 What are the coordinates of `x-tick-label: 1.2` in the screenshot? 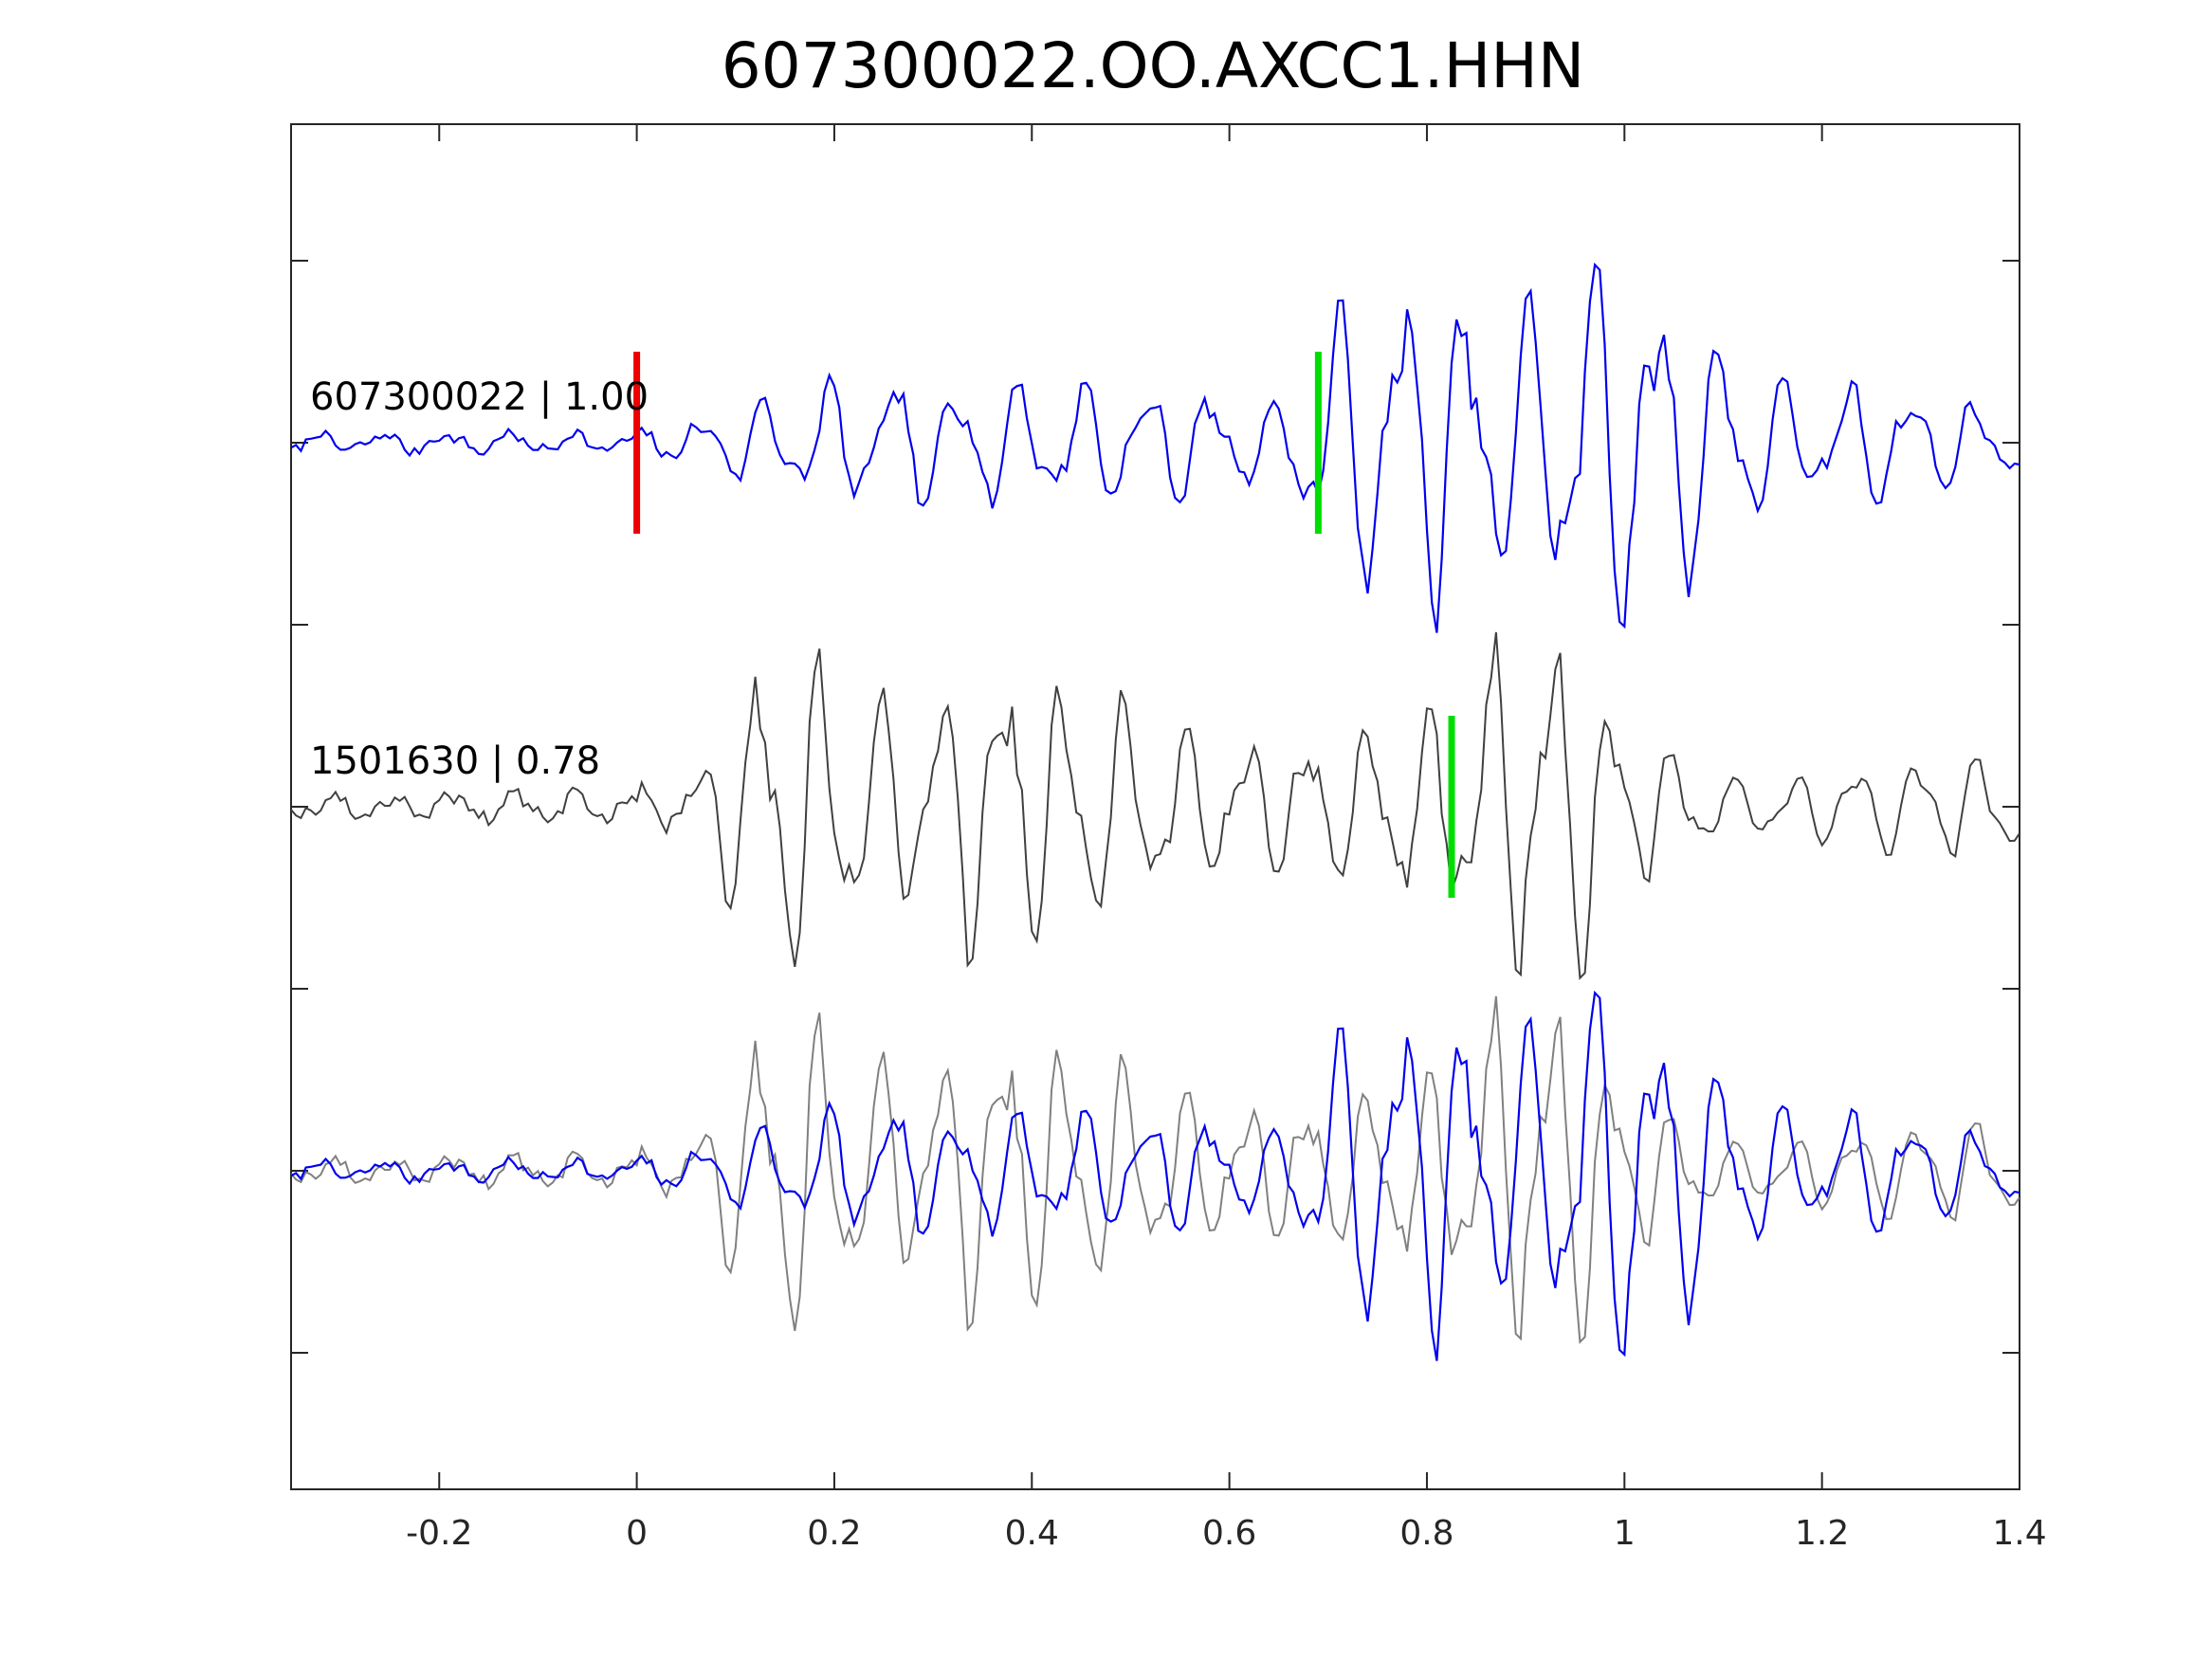 It's located at (1822, 1533).